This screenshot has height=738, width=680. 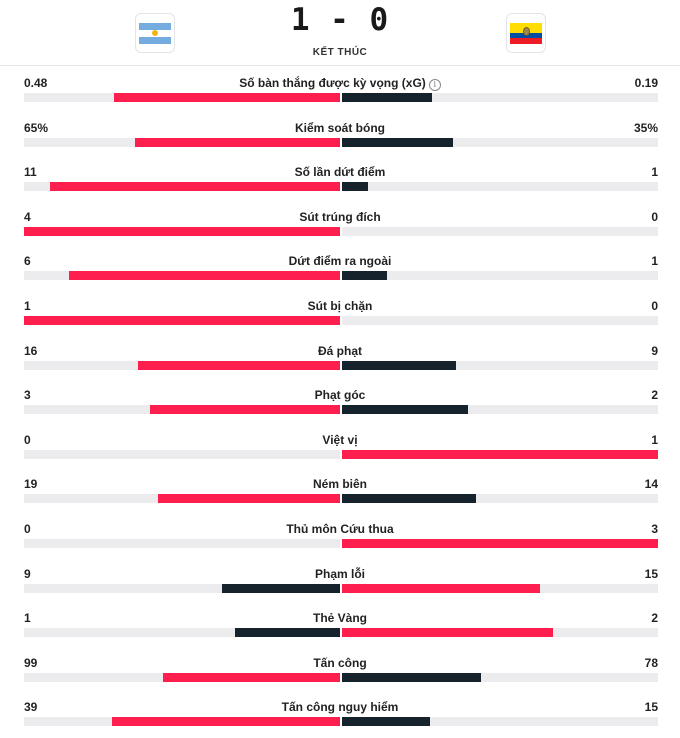 I want to click on info-icon: i, so click(x=434, y=85).